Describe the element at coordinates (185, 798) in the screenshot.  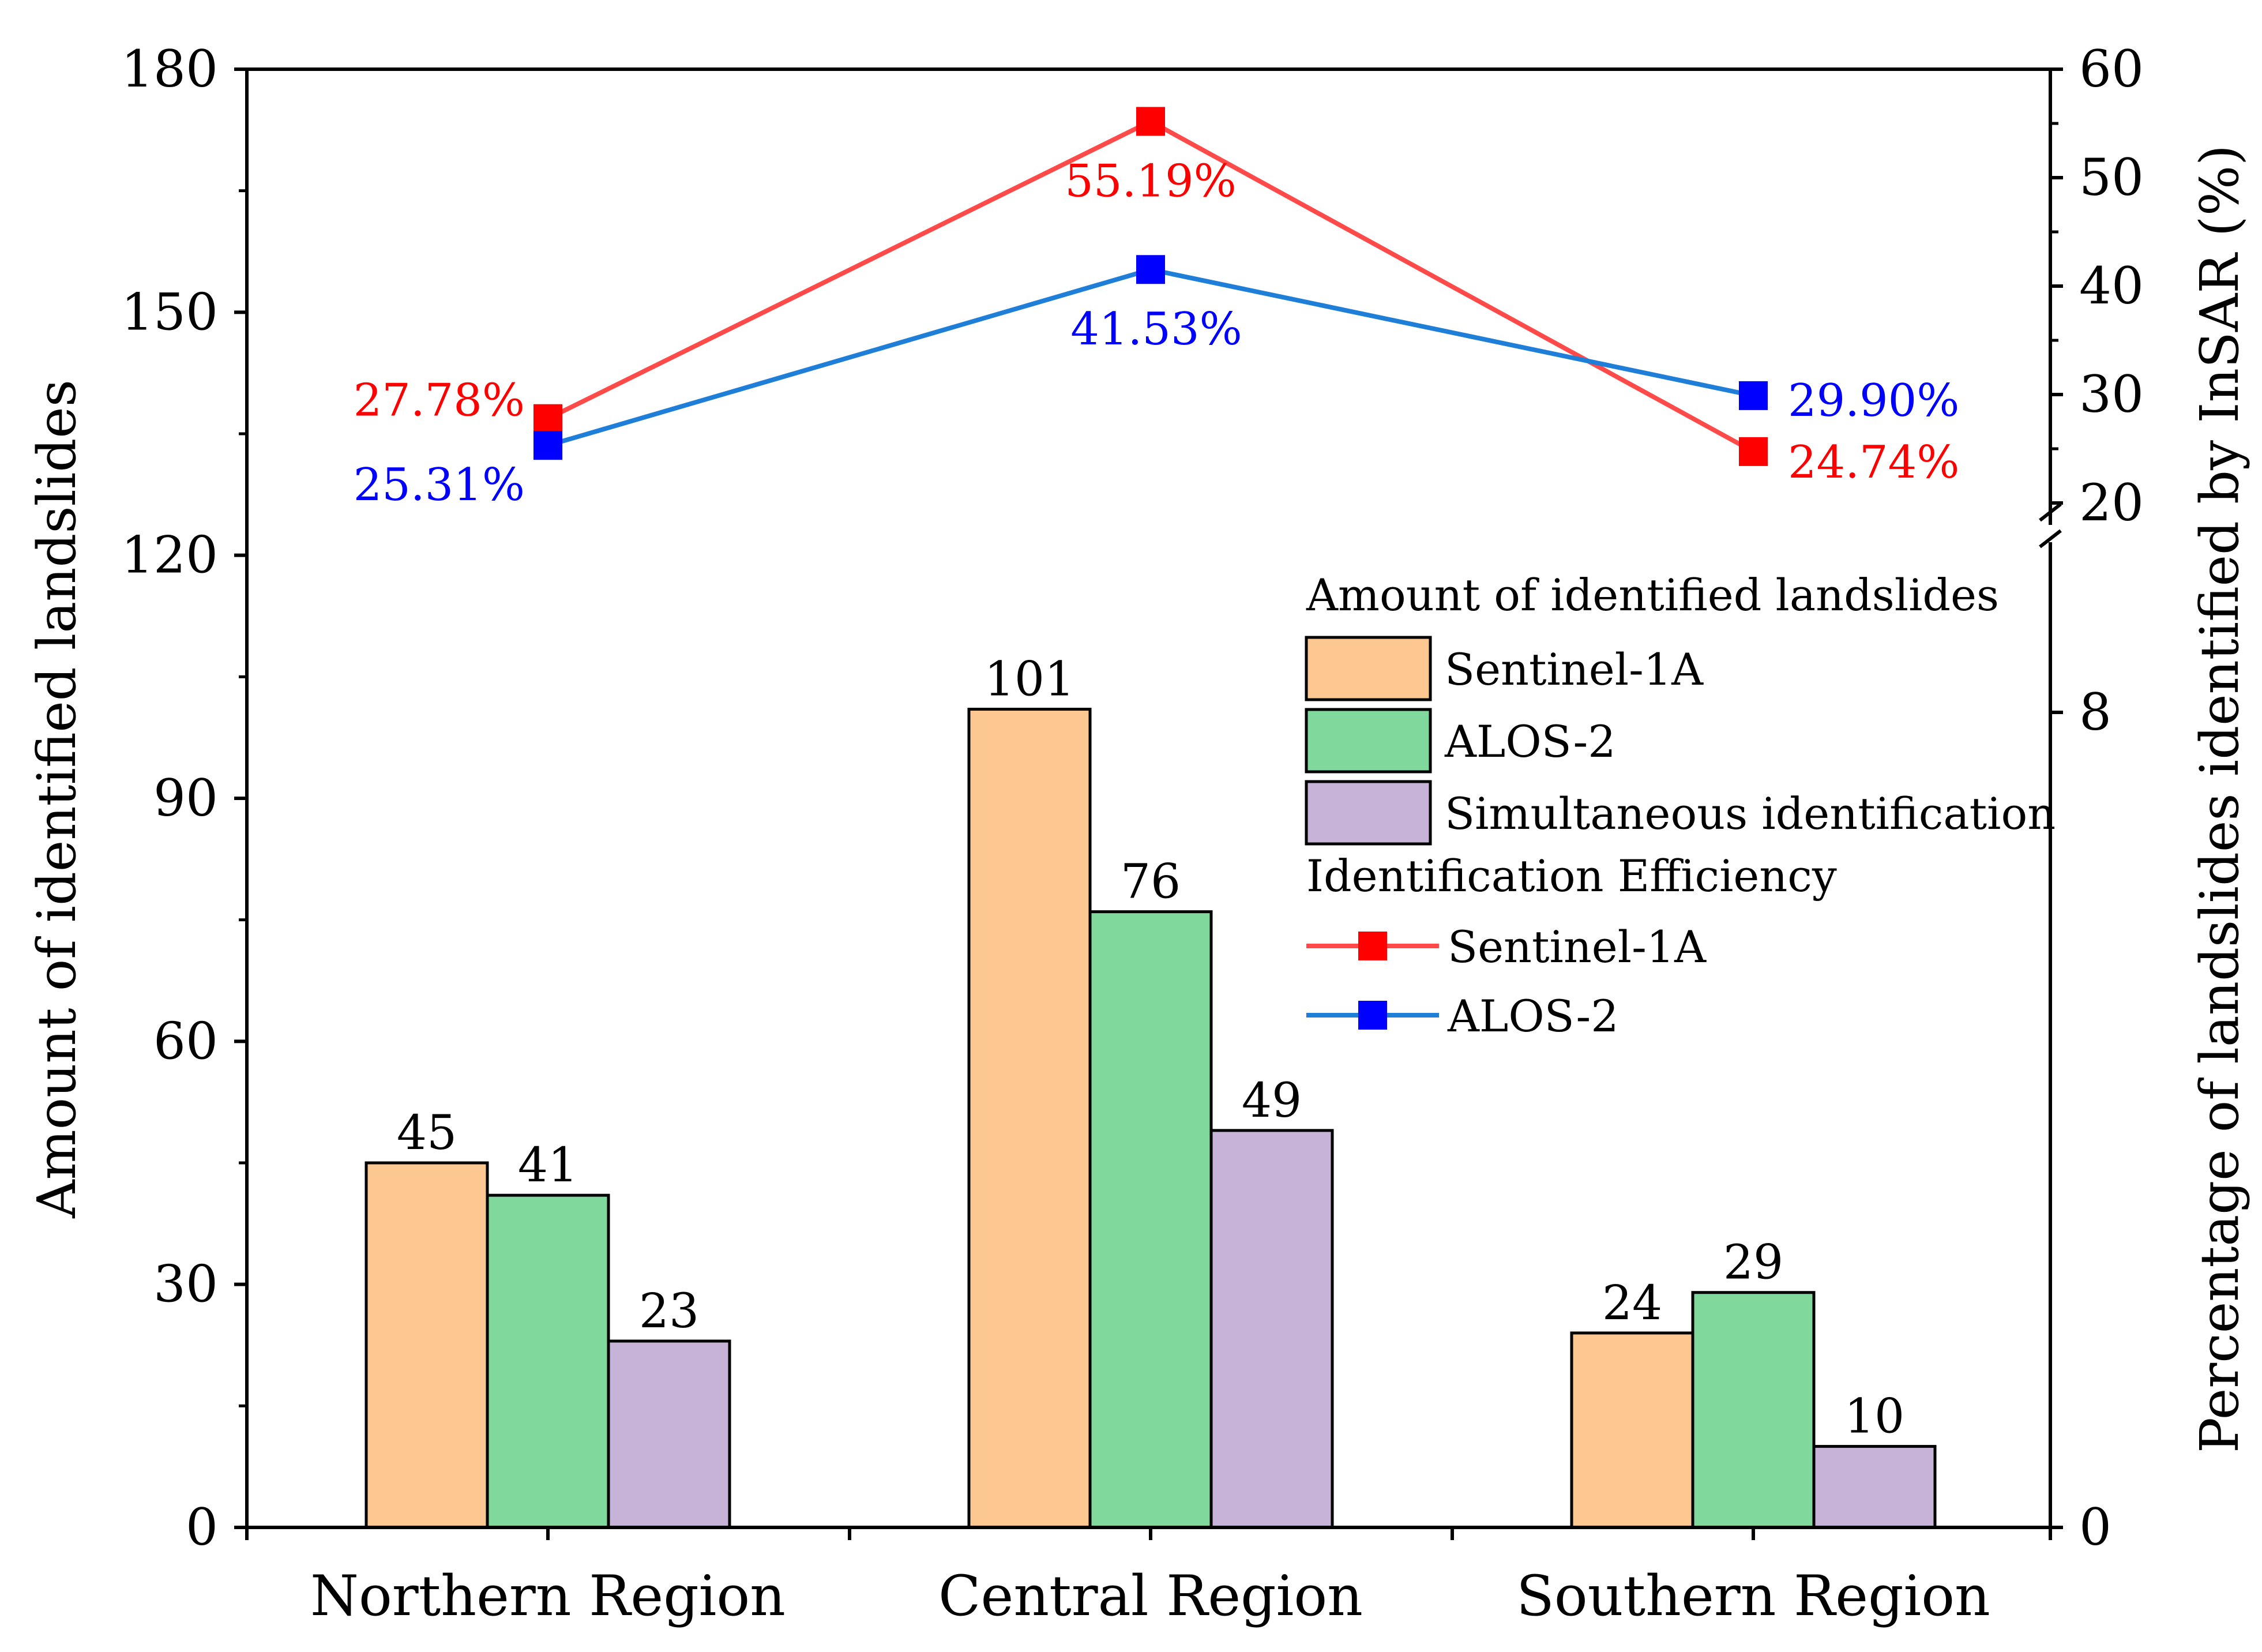
I see `left-tick-label: 90` at that location.